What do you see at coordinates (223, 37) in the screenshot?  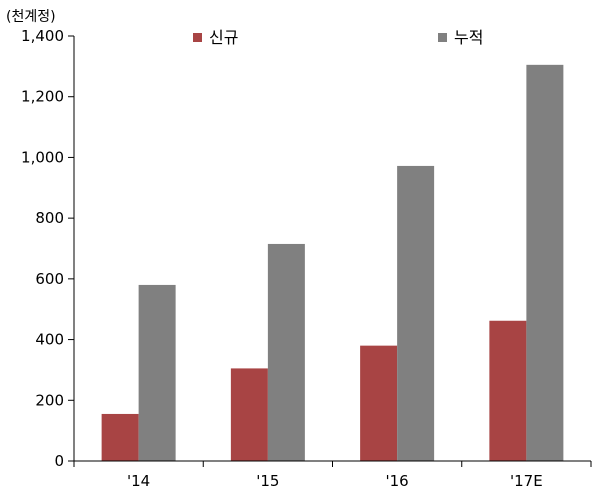 I see `legend-label: 신규` at bounding box center [223, 37].